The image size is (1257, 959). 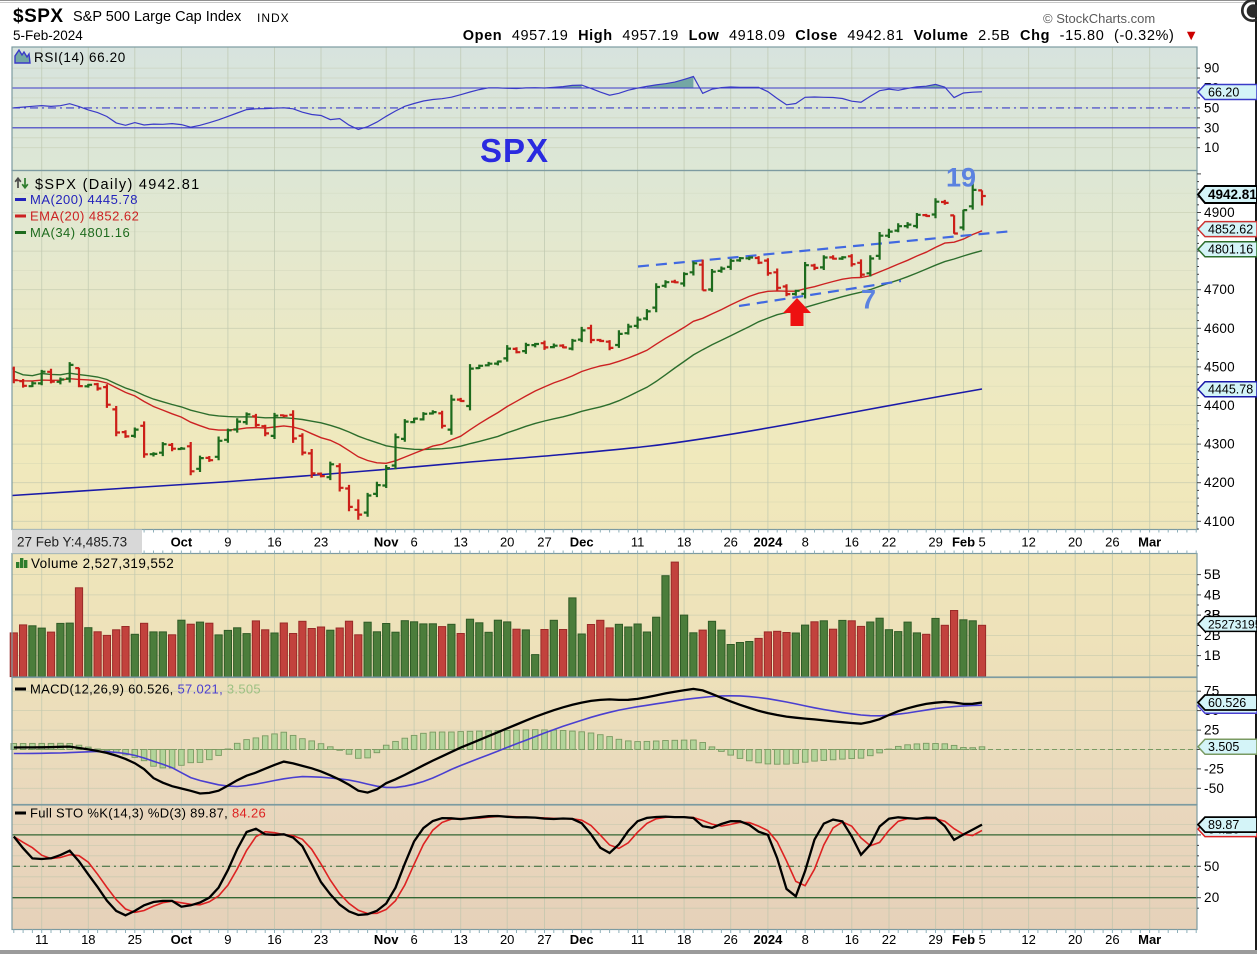 What do you see at coordinates (1230, 230) in the screenshot?
I see `svg-text: 4852.62` at bounding box center [1230, 230].